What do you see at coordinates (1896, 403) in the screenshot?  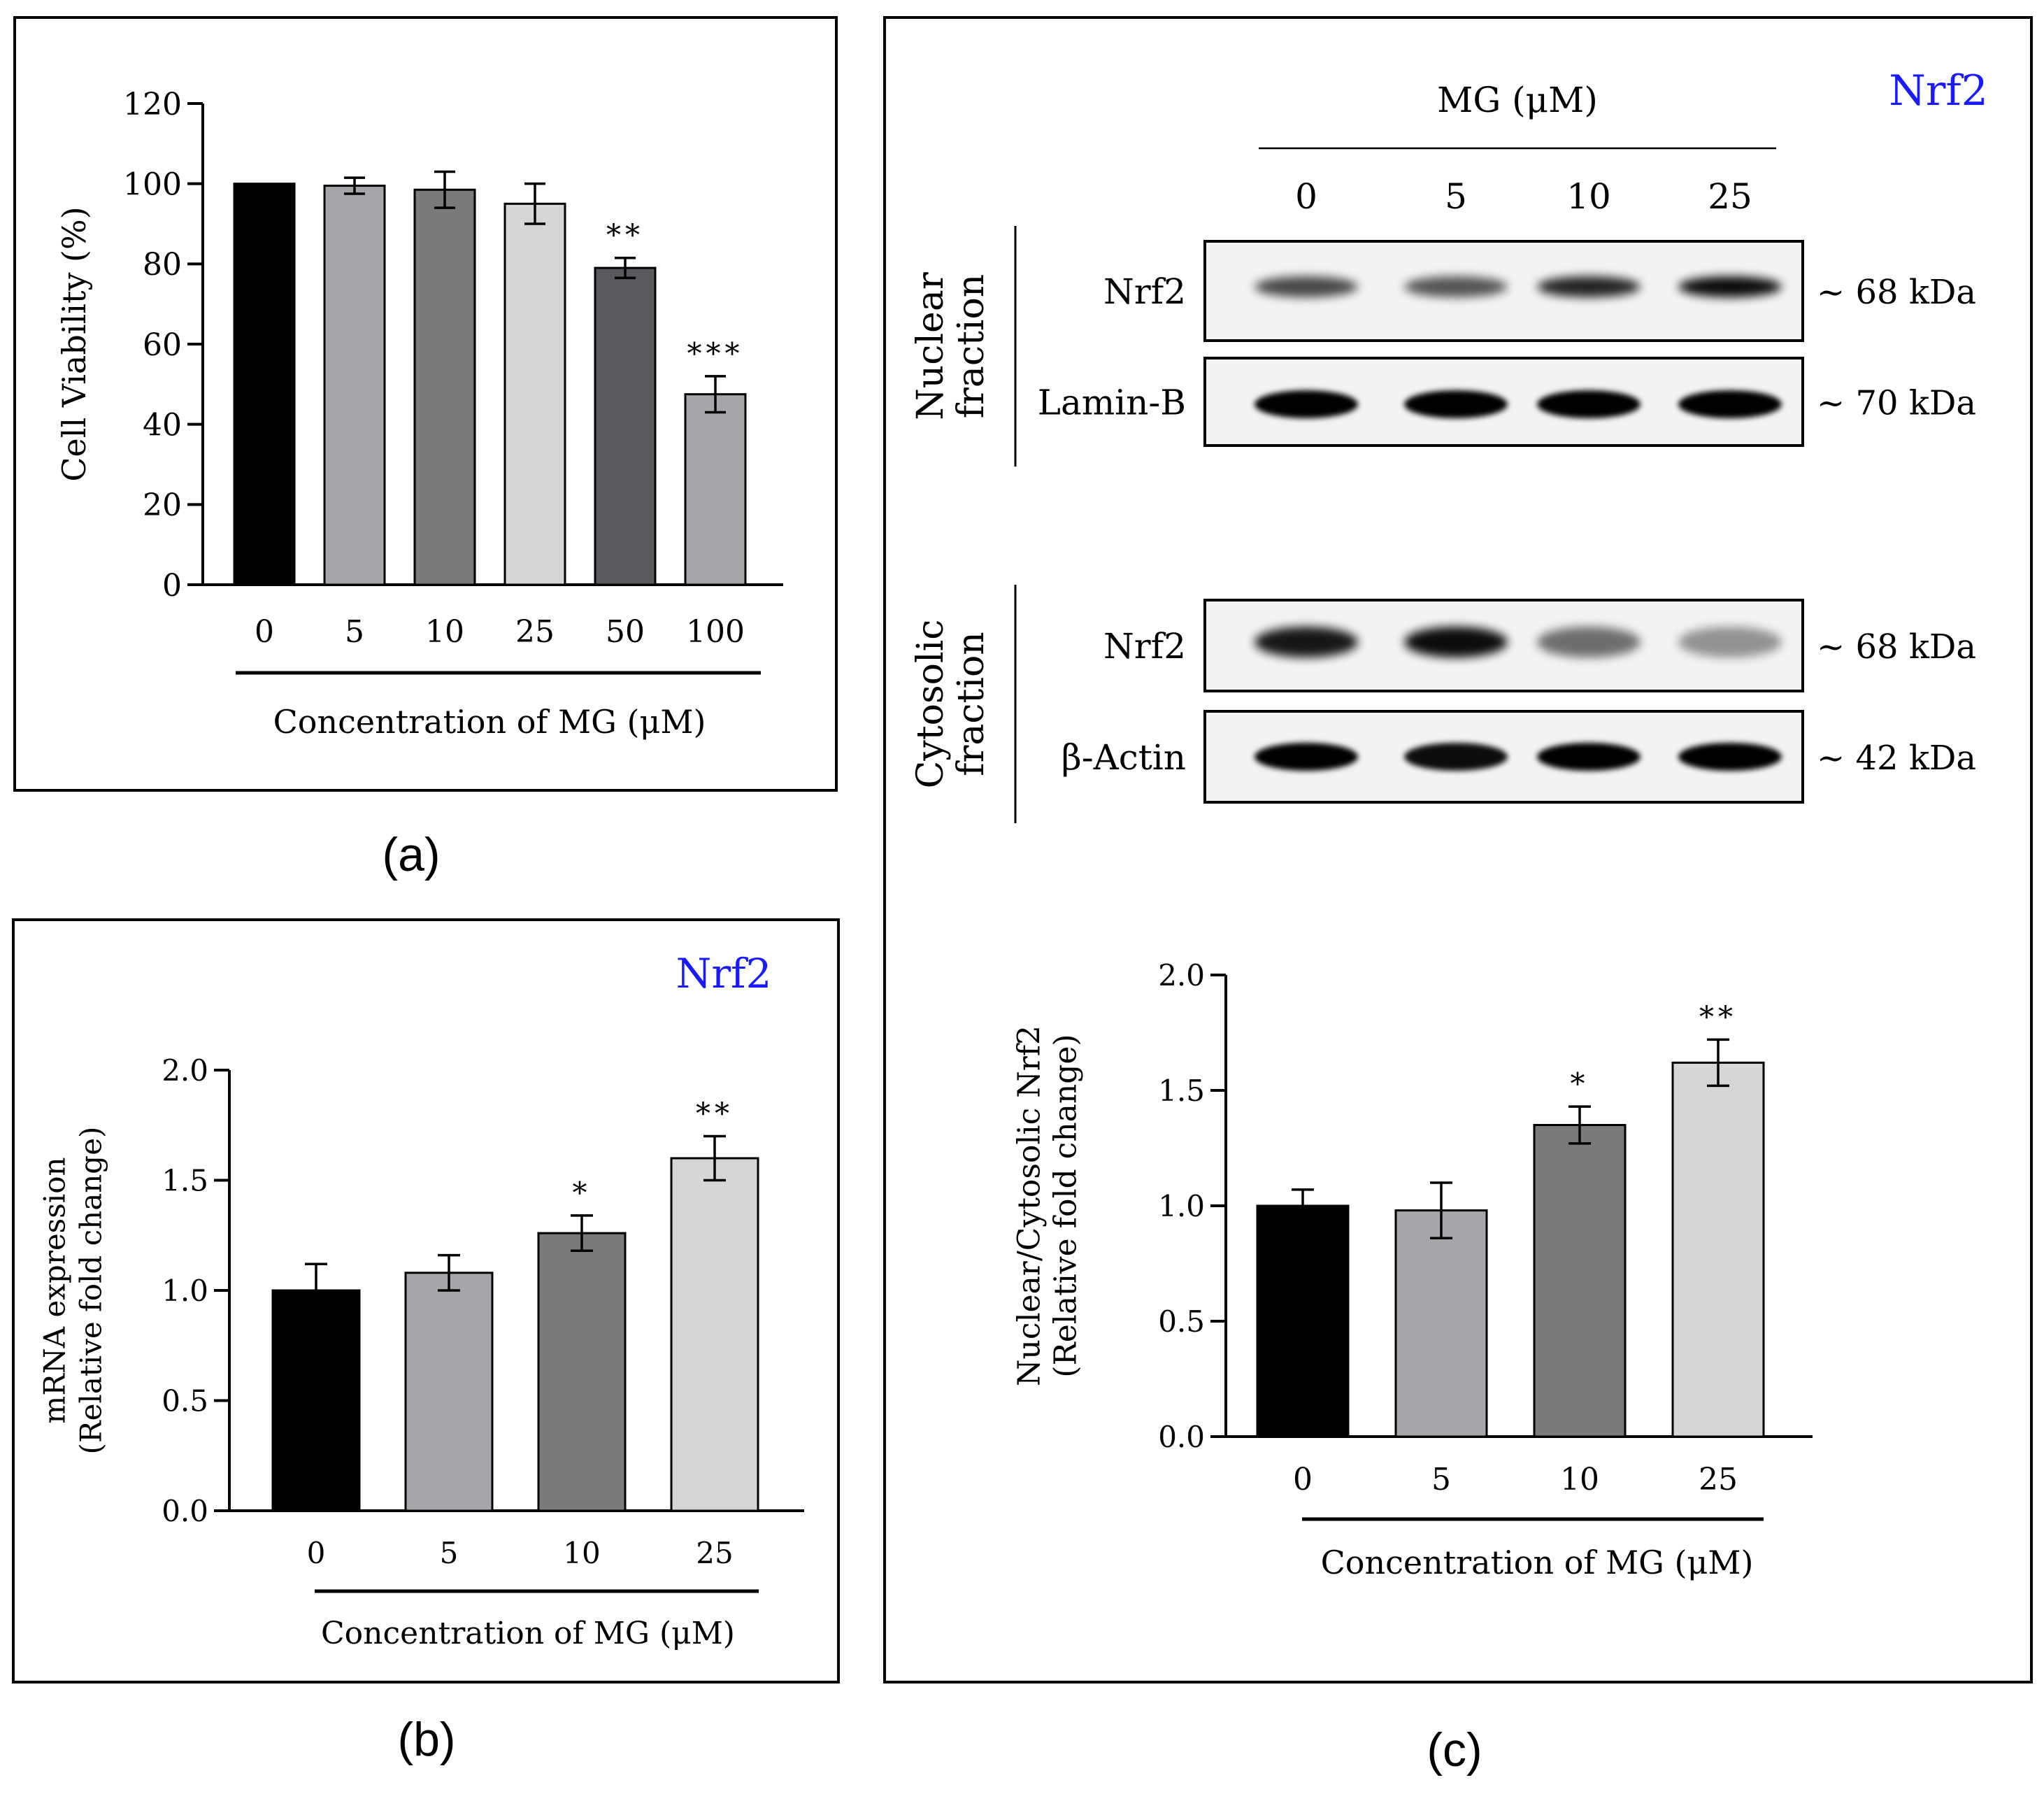 I see `size-label: ~ 70 kDa` at bounding box center [1896, 403].